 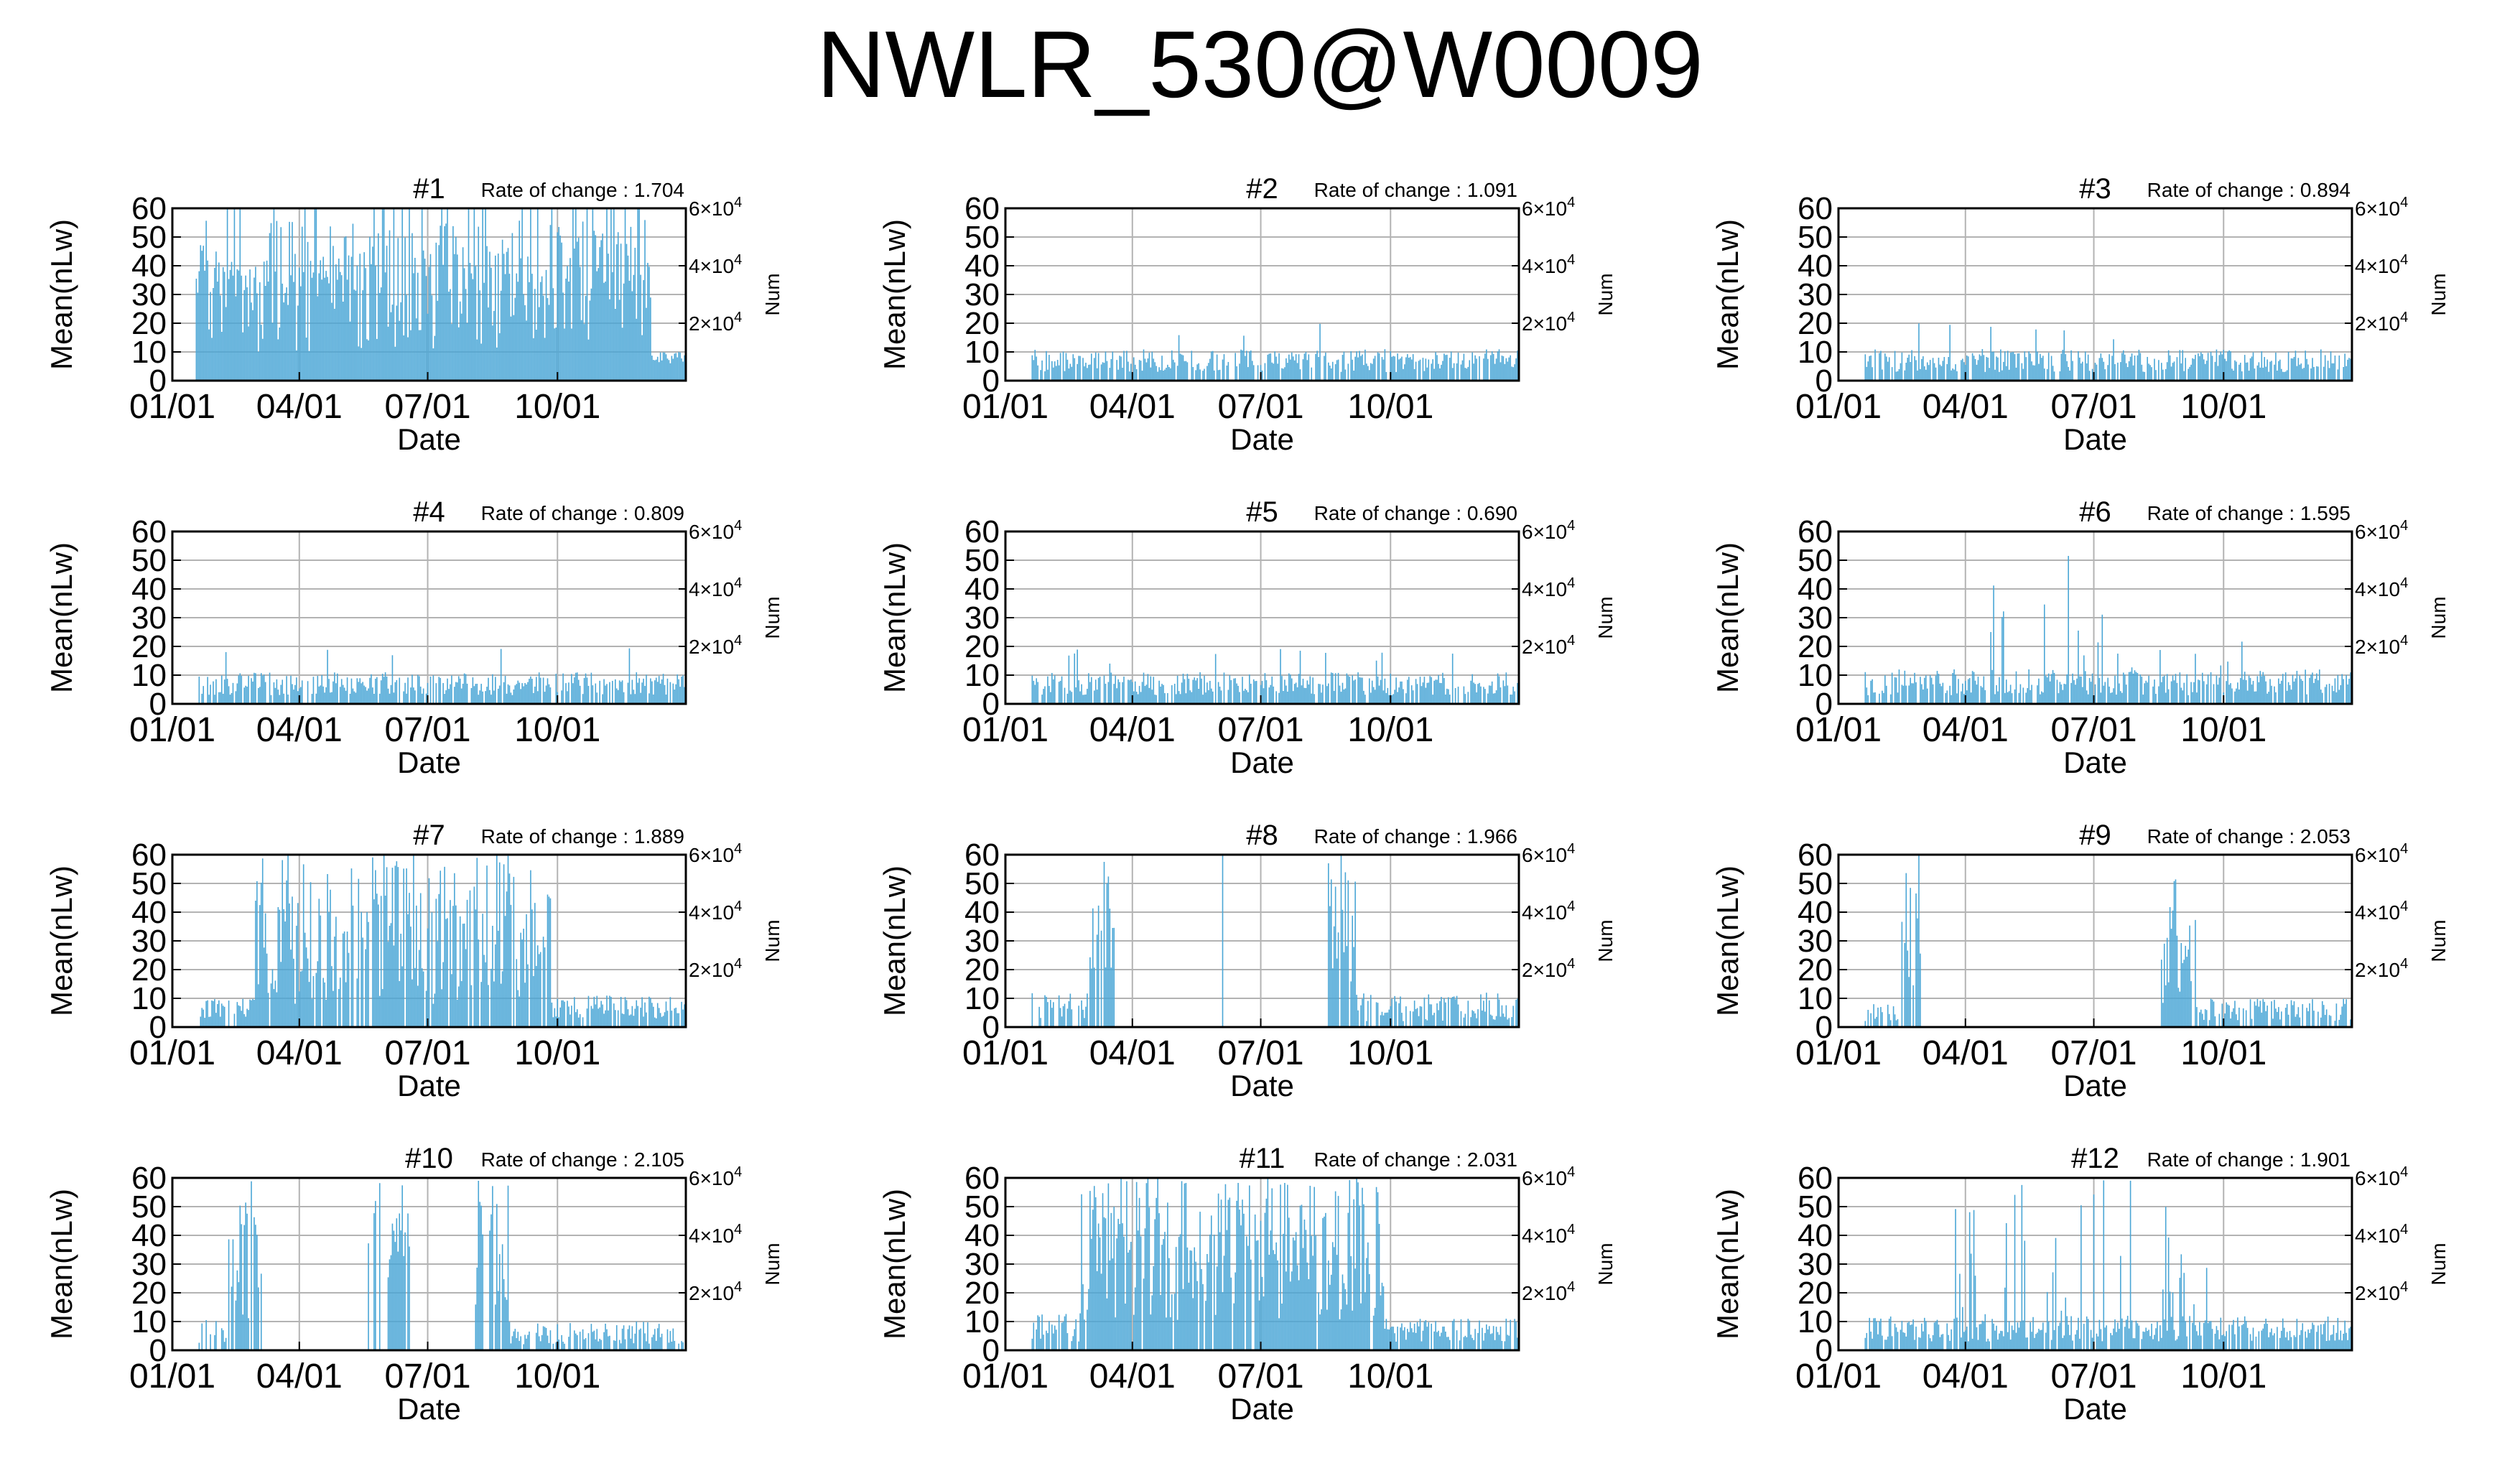 What do you see at coordinates (2249, 1160) in the screenshot?
I see `rate-of-change-label: Rate of change : 1.901` at bounding box center [2249, 1160].